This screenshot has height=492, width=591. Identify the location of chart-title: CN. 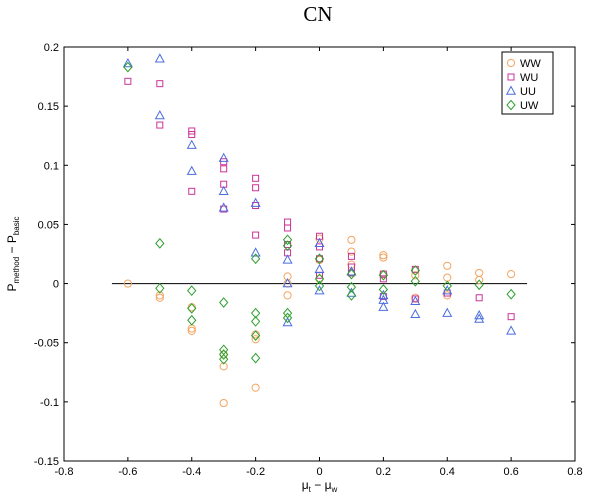
(317, 14).